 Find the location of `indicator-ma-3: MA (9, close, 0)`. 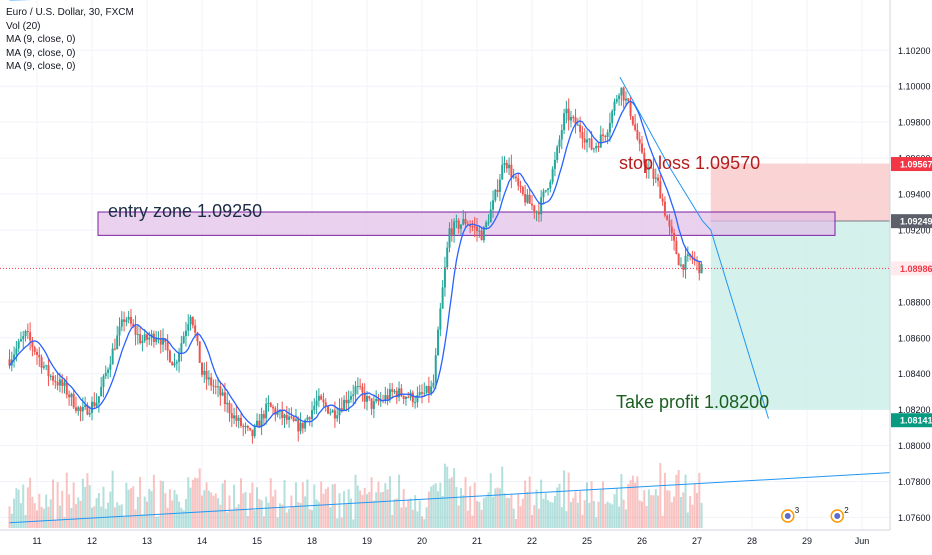

indicator-ma-3: MA (9, close, 0) is located at coordinates (70, 67).